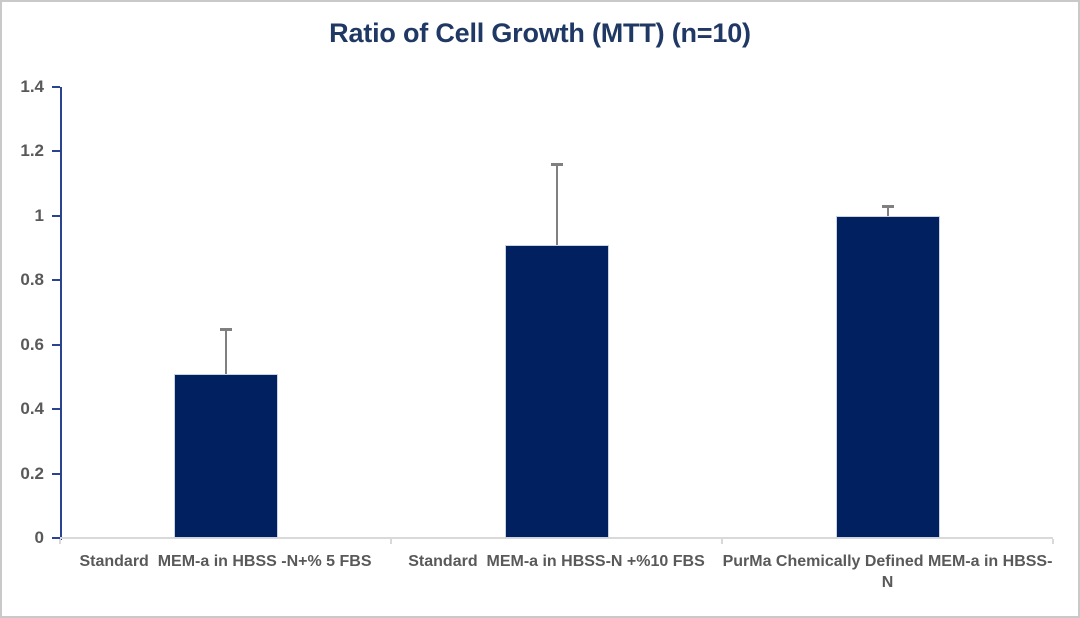  What do you see at coordinates (225, 561) in the screenshot?
I see `category-label: Standard MEM-a in HBSS -N+% 5 FBS` at bounding box center [225, 561].